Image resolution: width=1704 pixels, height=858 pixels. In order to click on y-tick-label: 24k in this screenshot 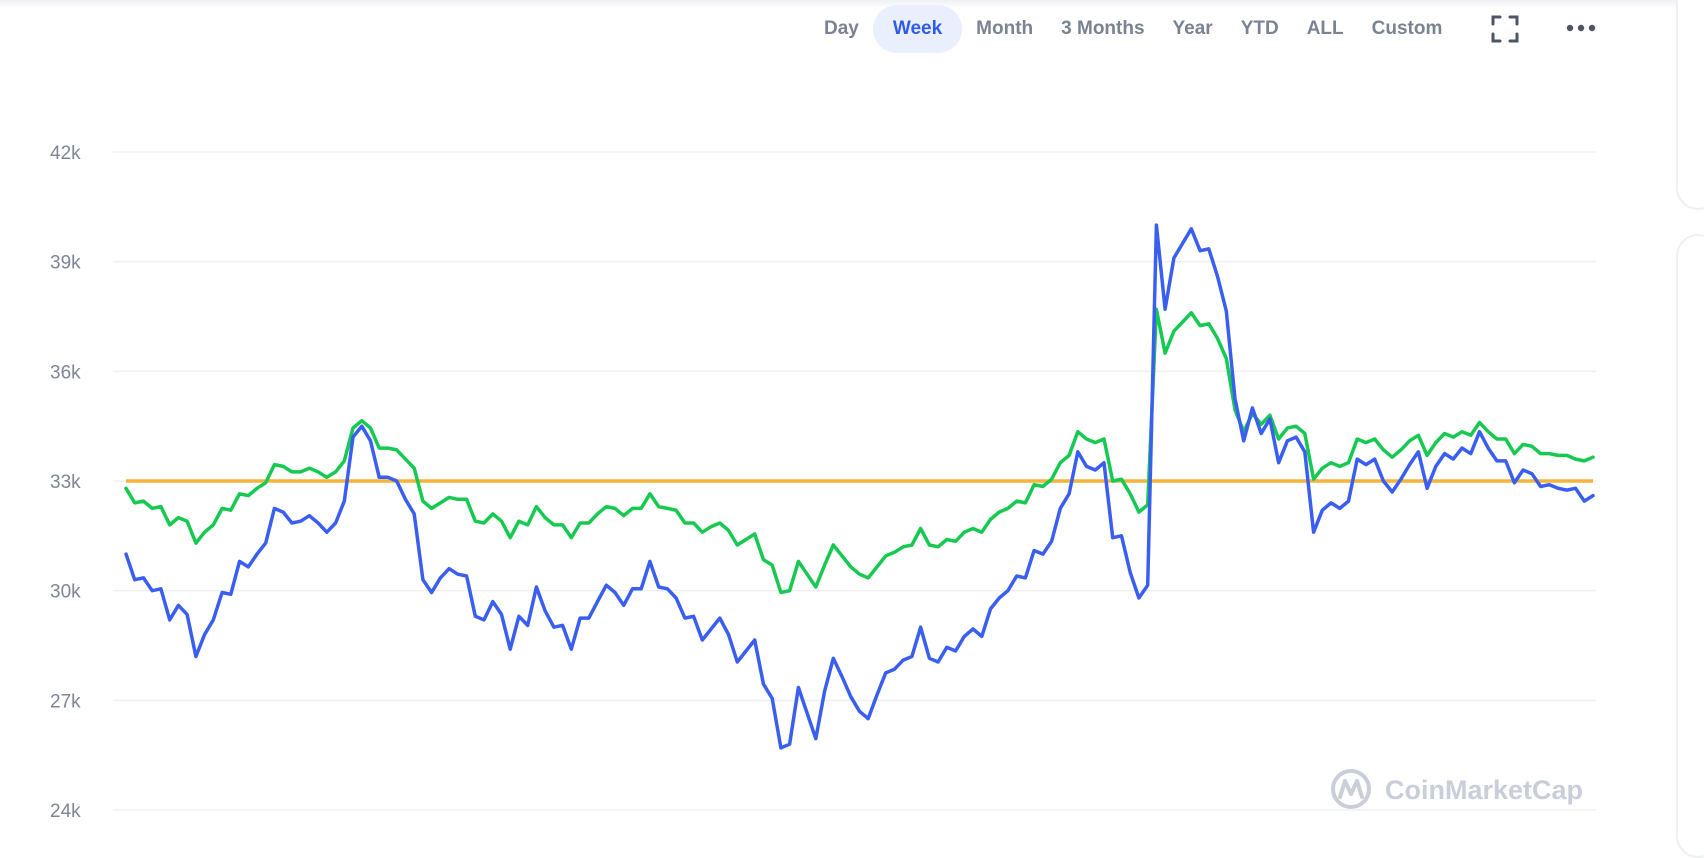, I will do `click(65, 811)`.